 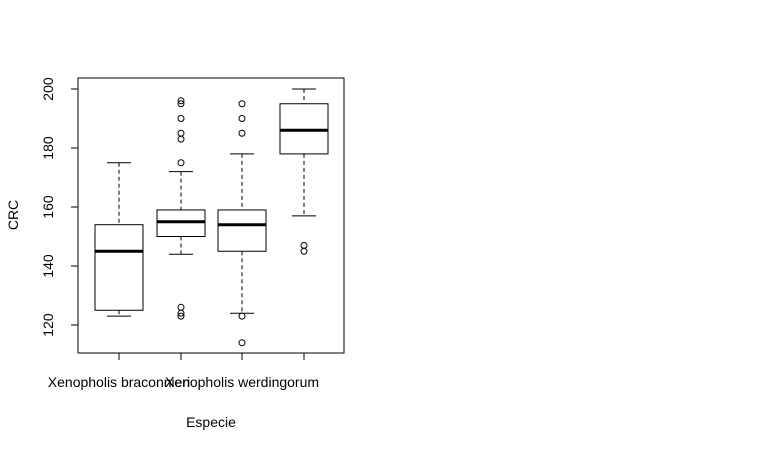 I want to click on y-tick-label: 160, so click(x=48, y=207).